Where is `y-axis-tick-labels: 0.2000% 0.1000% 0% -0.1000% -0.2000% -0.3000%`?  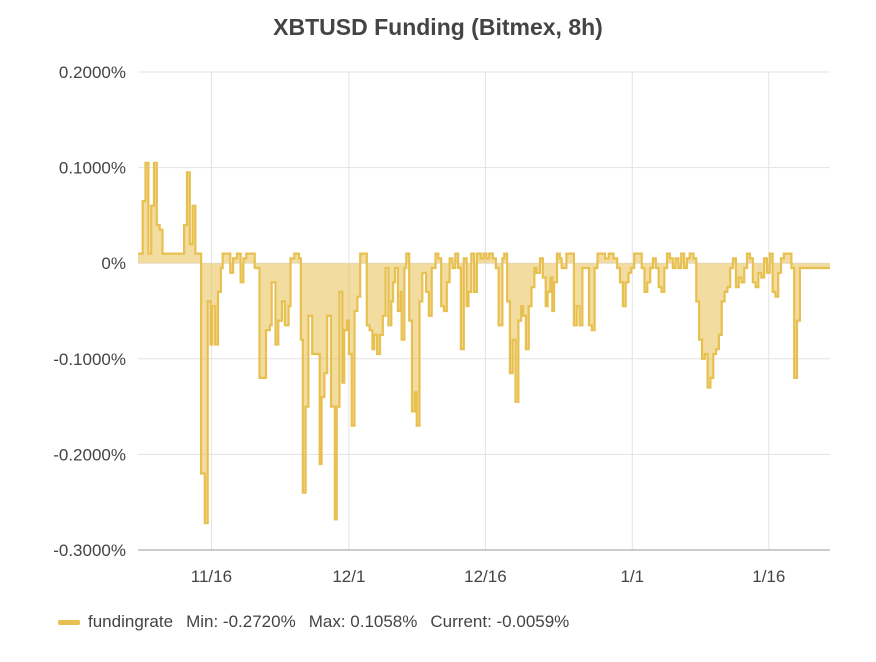 y-axis-tick-labels: 0.2000% 0.1000% 0% -0.1000% -0.2000% -0.3000% is located at coordinates (89, 311).